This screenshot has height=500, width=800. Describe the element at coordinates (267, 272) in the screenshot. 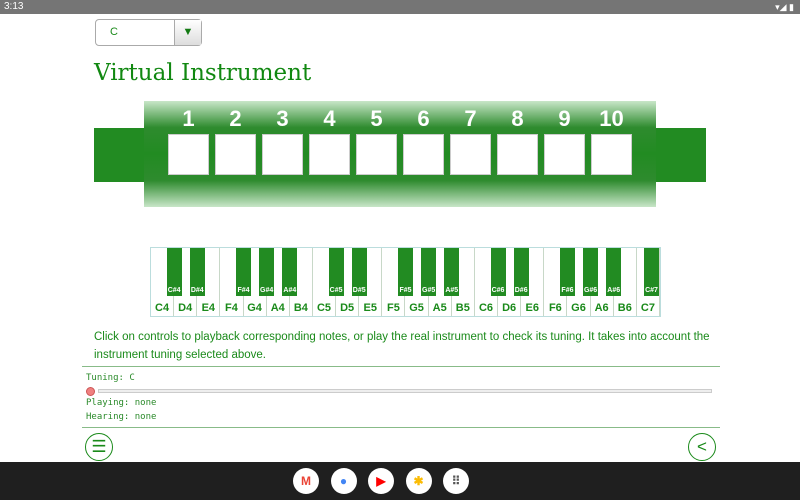

I see `black-key: G#4` at that location.